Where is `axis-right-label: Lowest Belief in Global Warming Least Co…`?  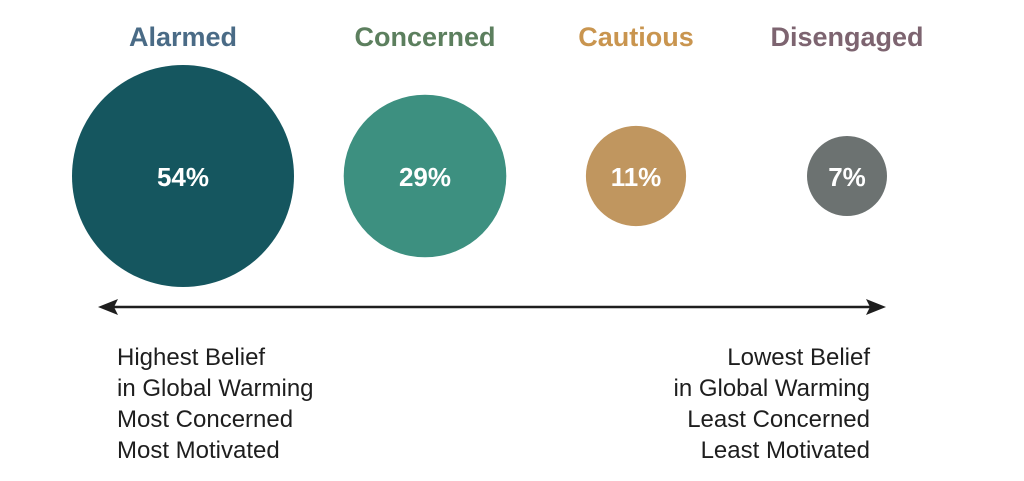 axis-right-label: Lowest Belief in Global Warming Least Co… is located at coordinates (771, 404).